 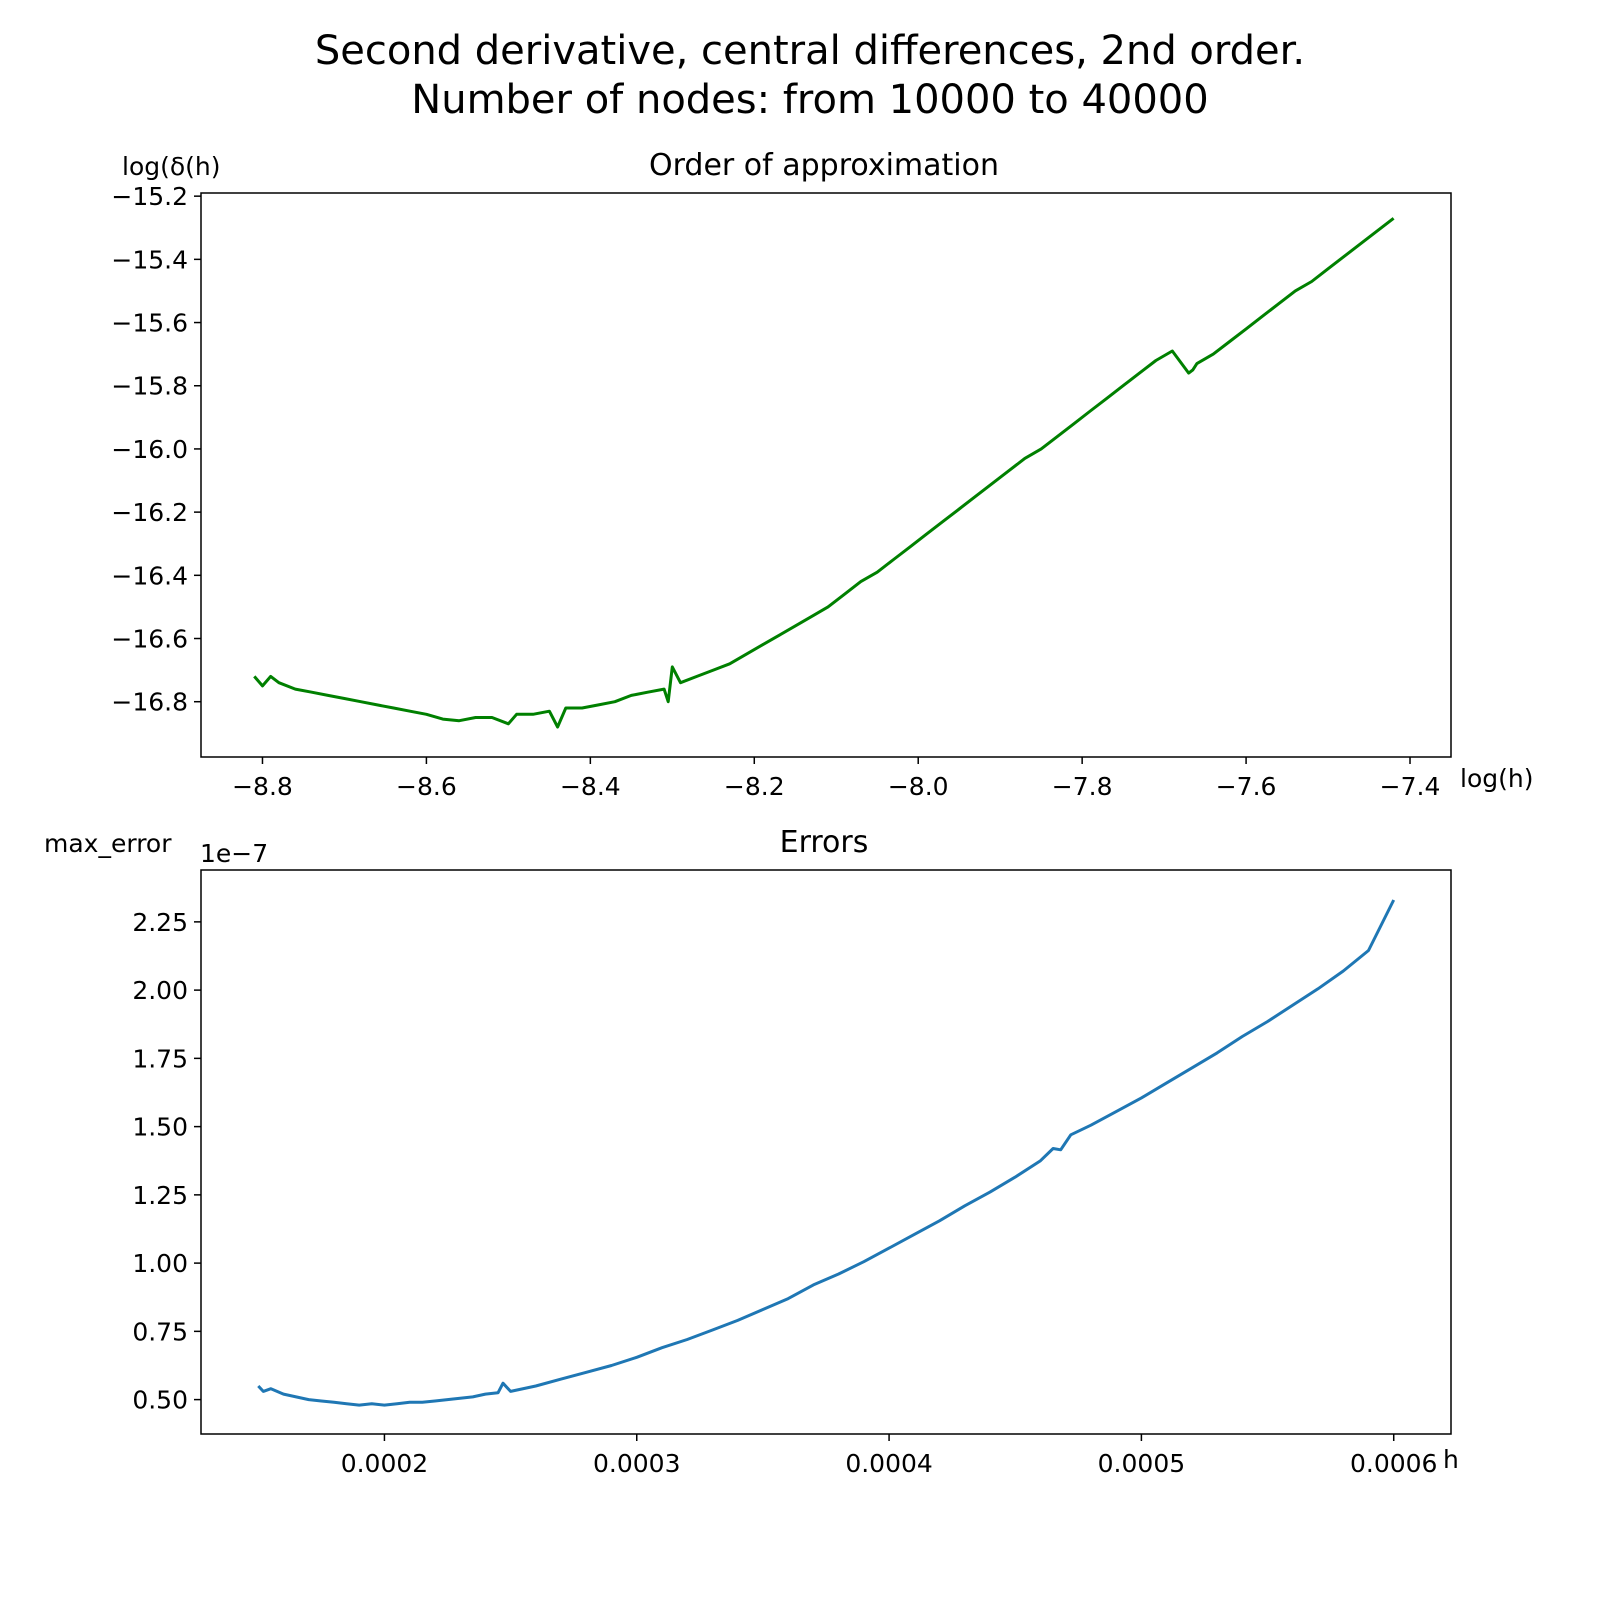 What do you see at coordinates (149, 639) in the screenshot?
I see `order-plot-ytick-label: −16.6` at bounding box center [149, 639].